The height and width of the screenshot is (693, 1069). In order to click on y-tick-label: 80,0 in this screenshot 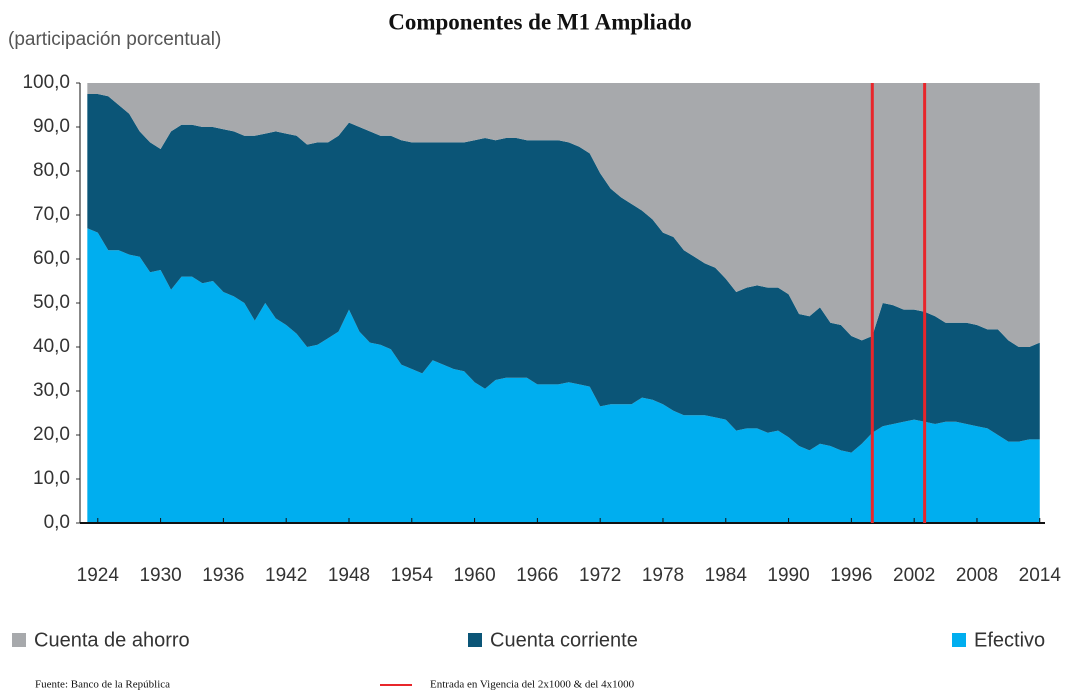, I will do `click(51, 170)`.